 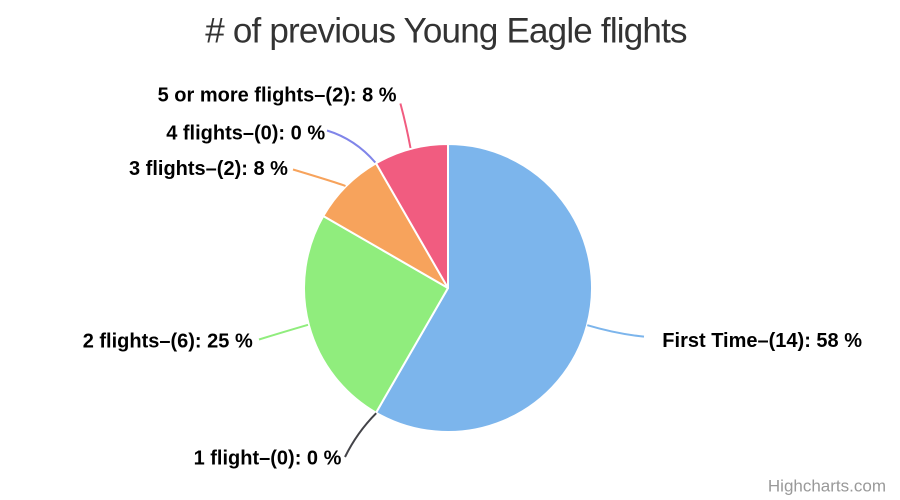 What do you see at coordinates (208, 169) in the screenshot?
I see `svg-text: 3 flights–(2): 8 %` at bounding box center [208, 169].